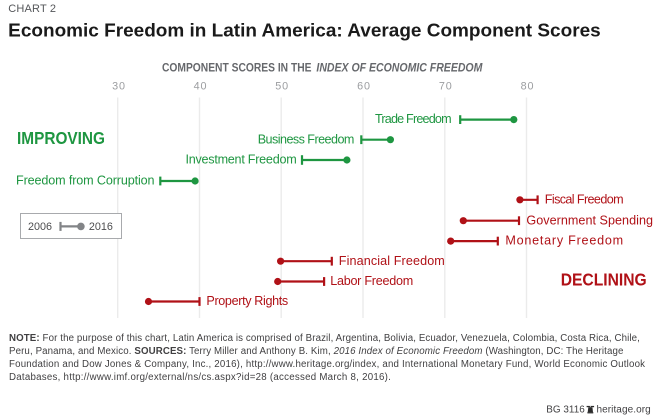 This screenshot has height=418, width=660. What do you see at coordinates (85, 181) in the screenshot?
I see `svg-text: Freedom from Corruption` at bounding box center [85, 181].